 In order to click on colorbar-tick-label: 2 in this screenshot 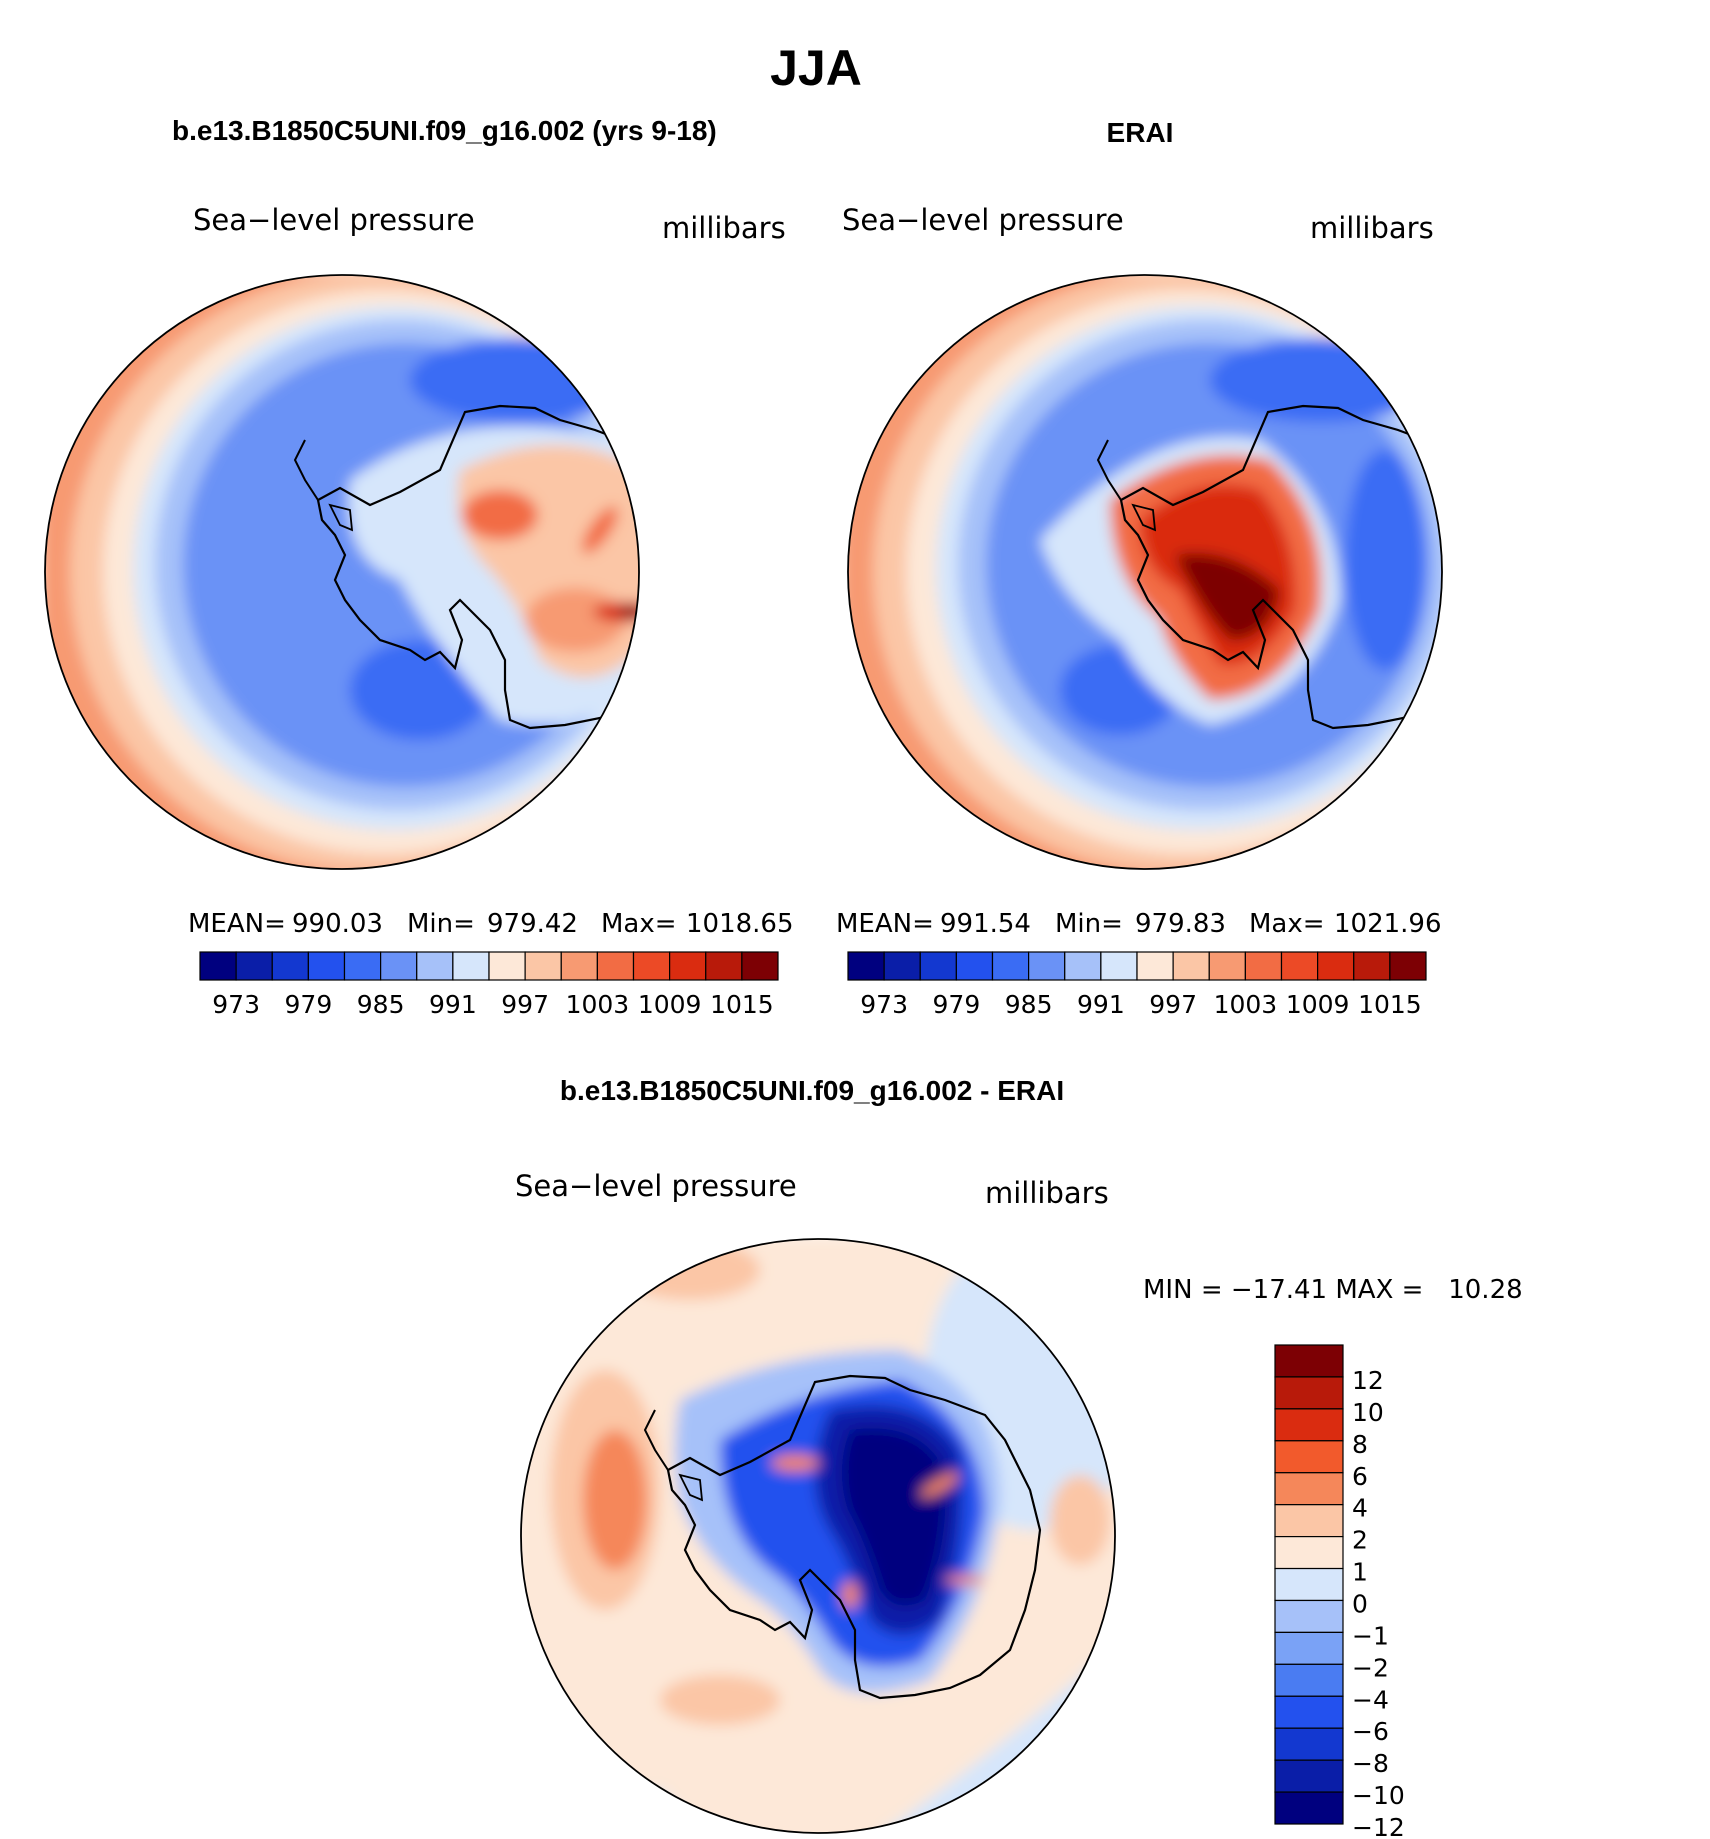, I will do `click(1360, 1540)`.